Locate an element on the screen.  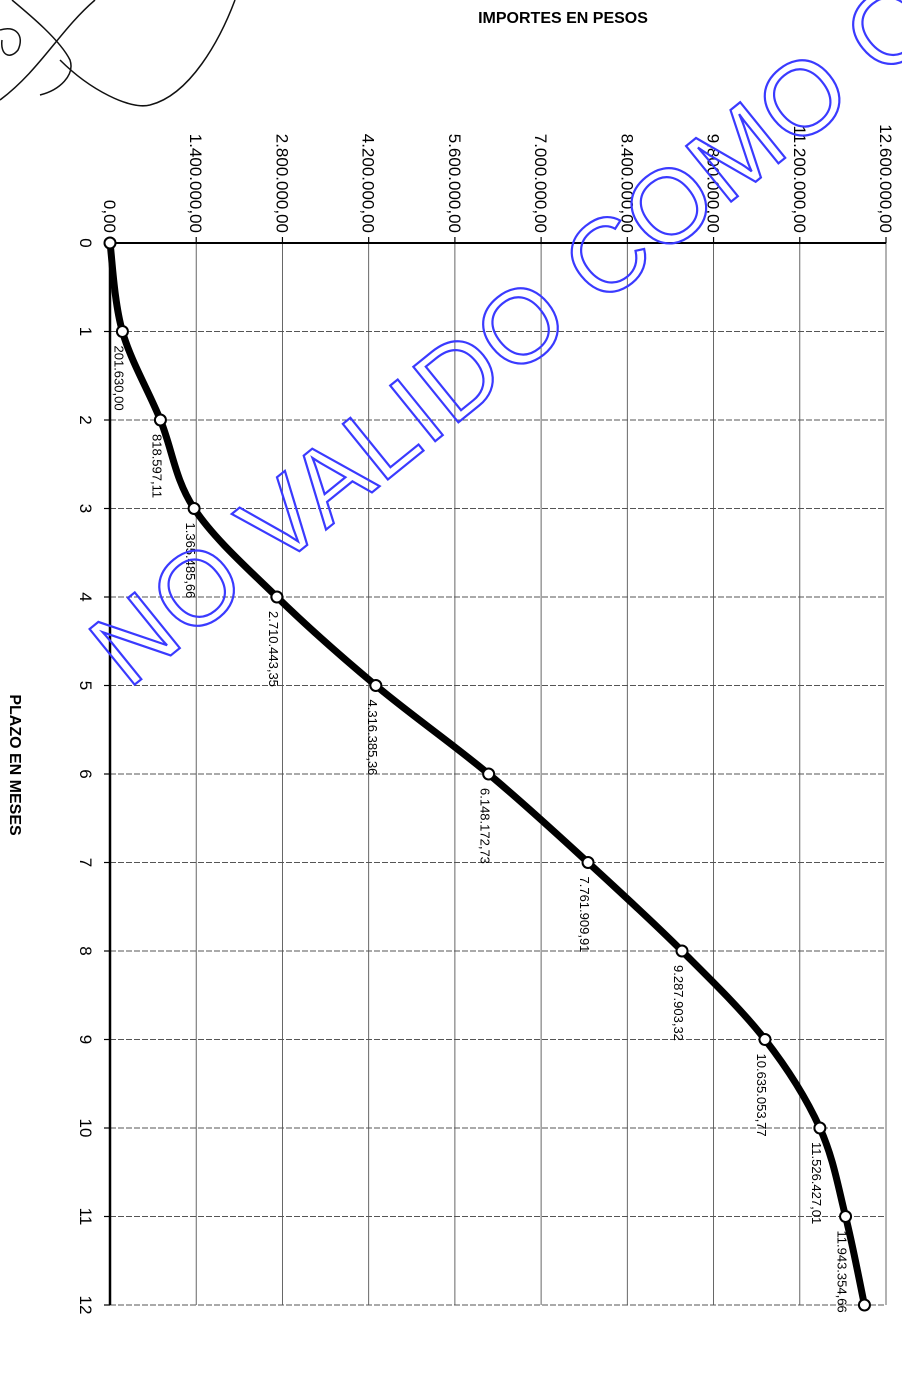
tick-label-month: 12 is located at coordinates (85, 1305).